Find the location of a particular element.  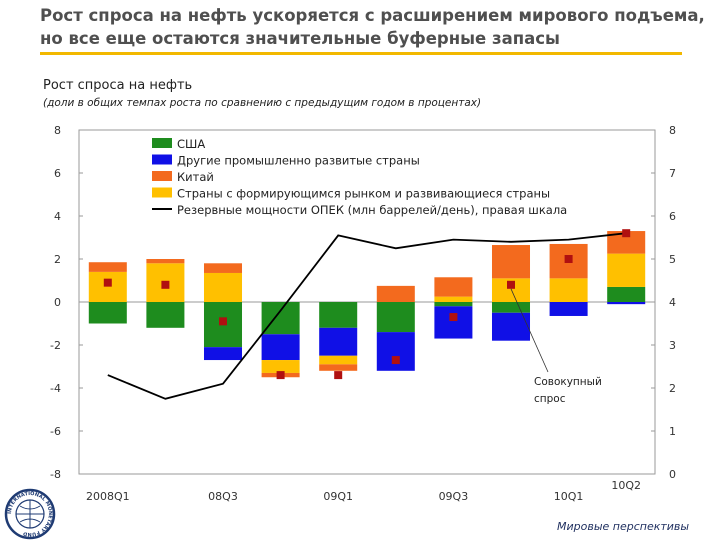

y-tick-label-left: 4 is located at coordinates (57, 216).